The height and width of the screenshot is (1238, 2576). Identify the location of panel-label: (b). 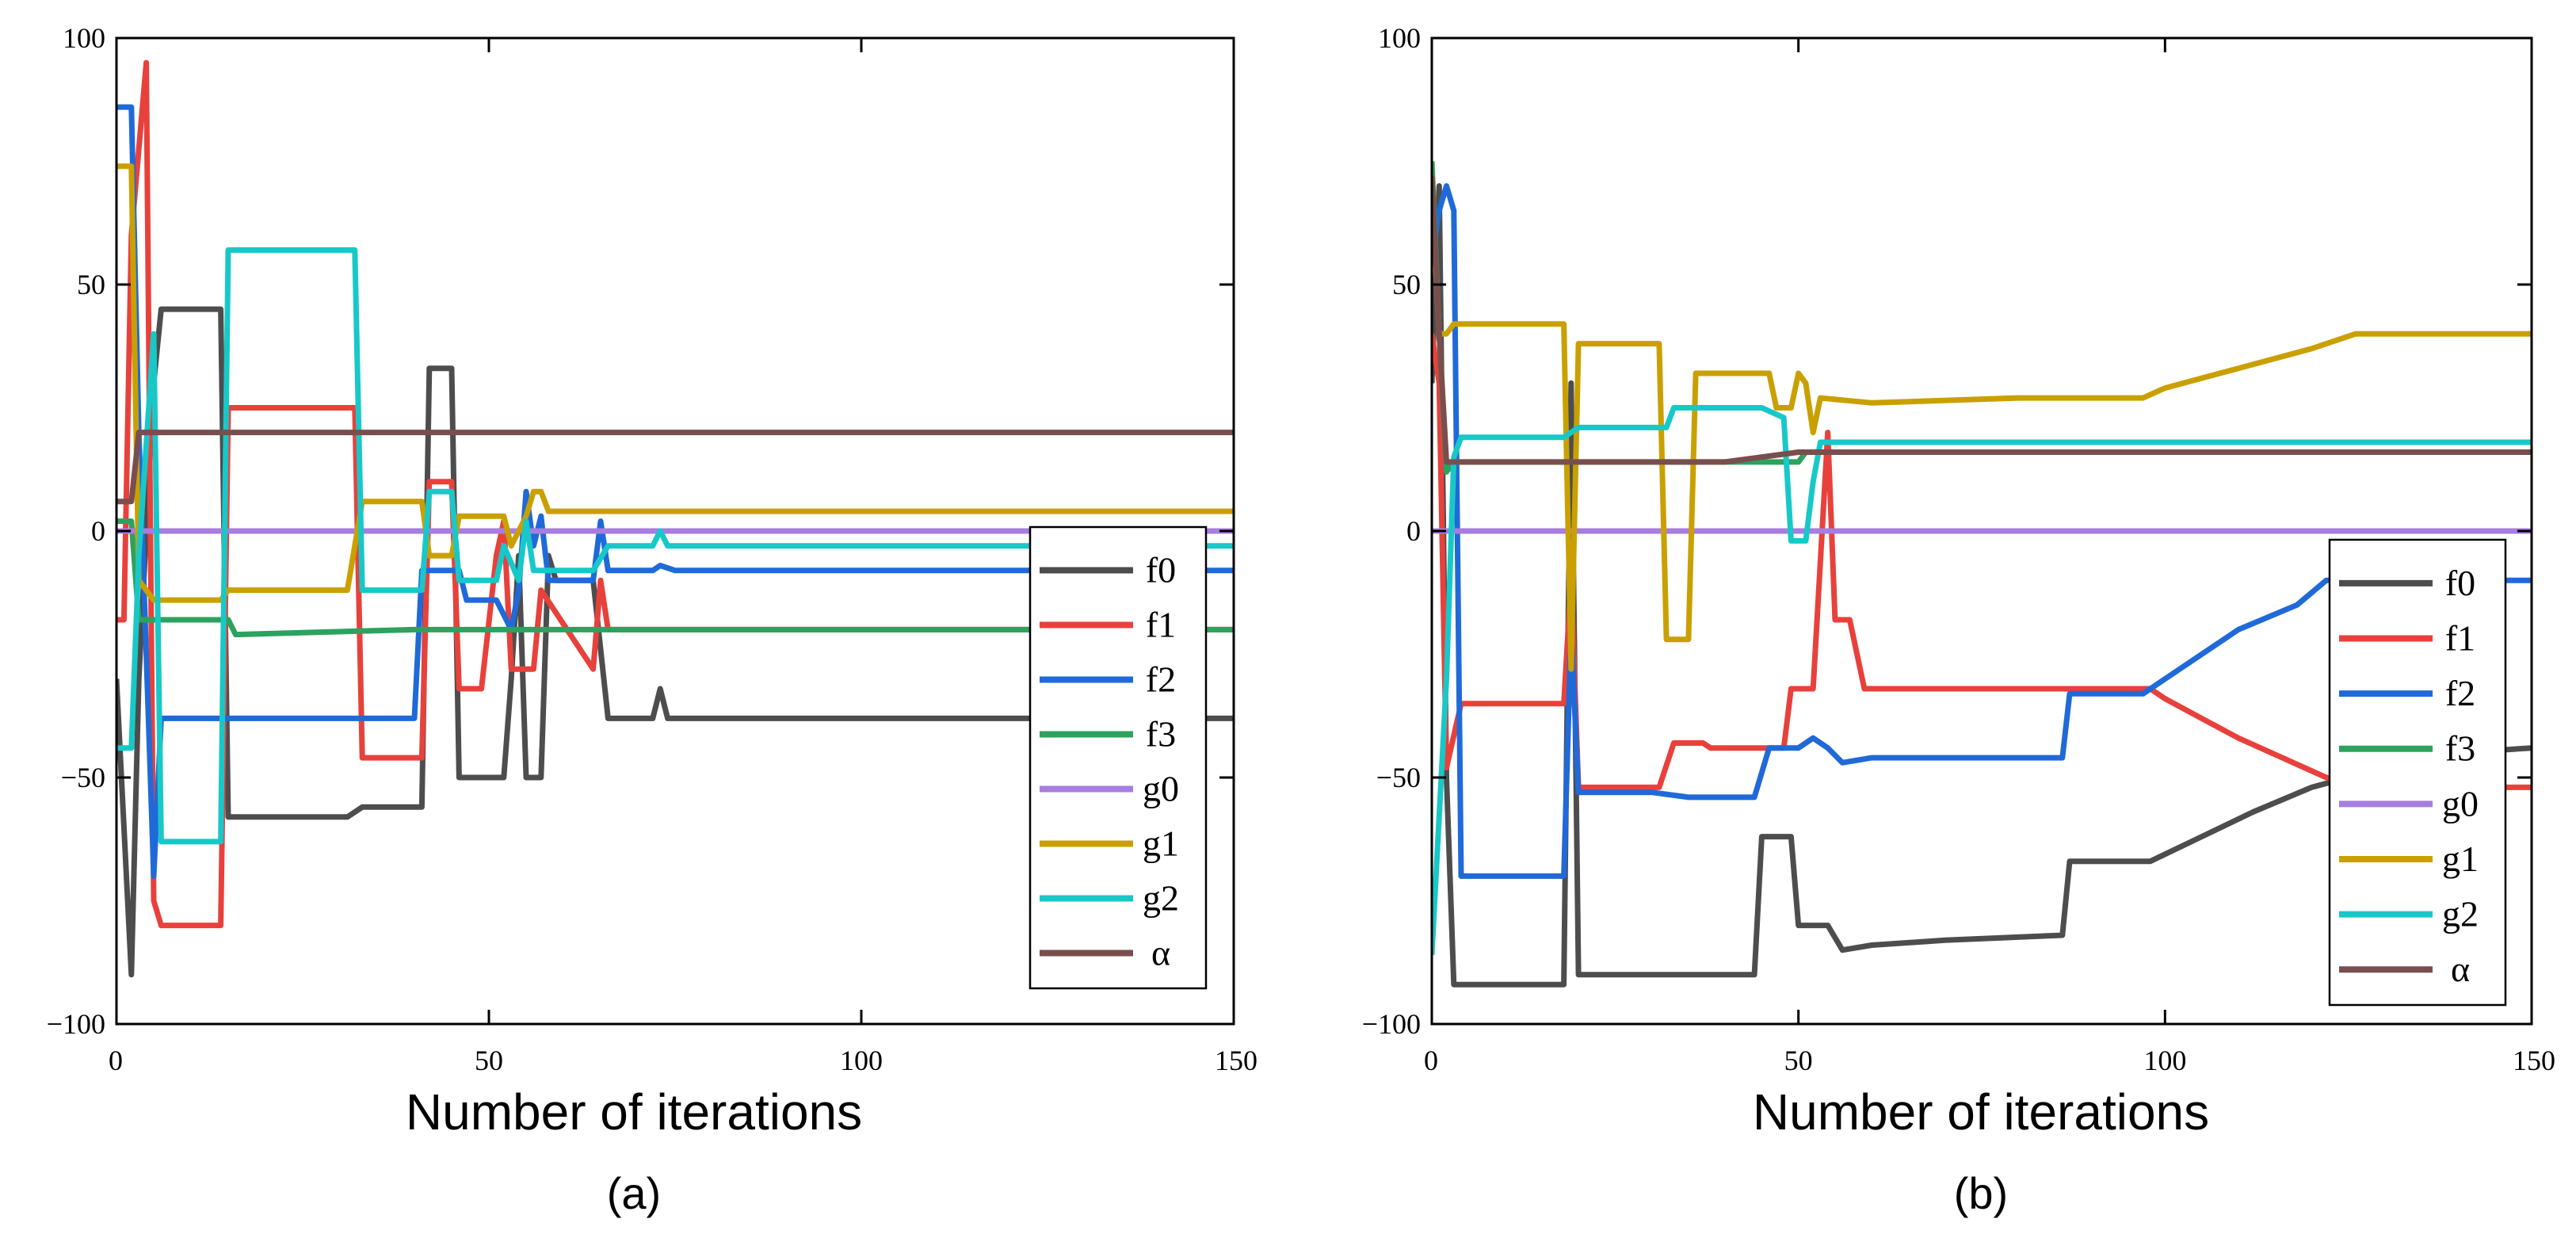
(1981, 1193).